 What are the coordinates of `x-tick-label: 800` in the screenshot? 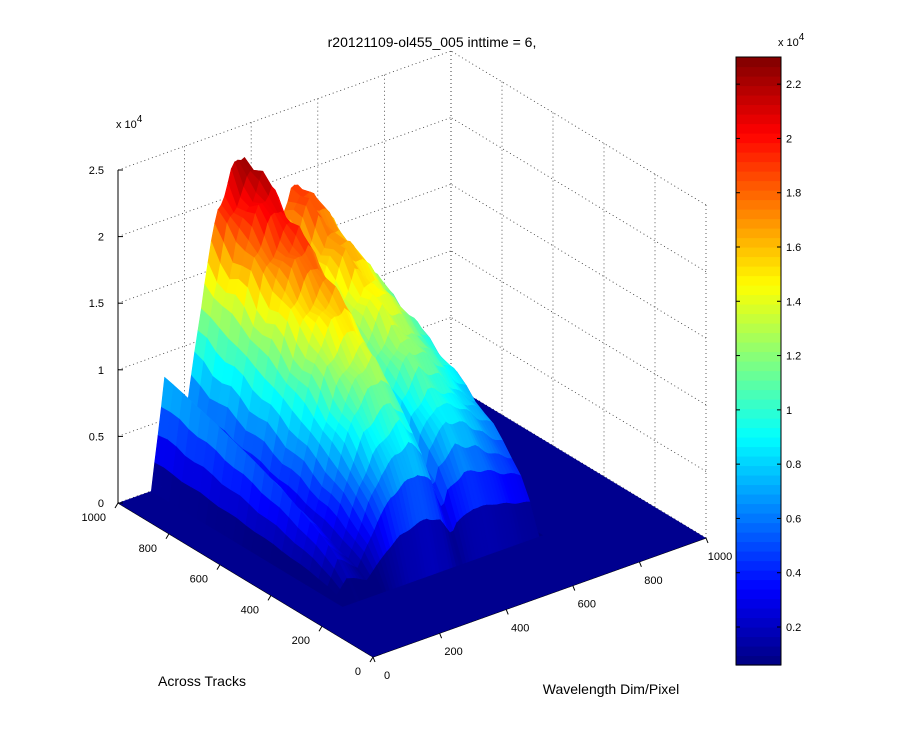 It's located at (653, 581).